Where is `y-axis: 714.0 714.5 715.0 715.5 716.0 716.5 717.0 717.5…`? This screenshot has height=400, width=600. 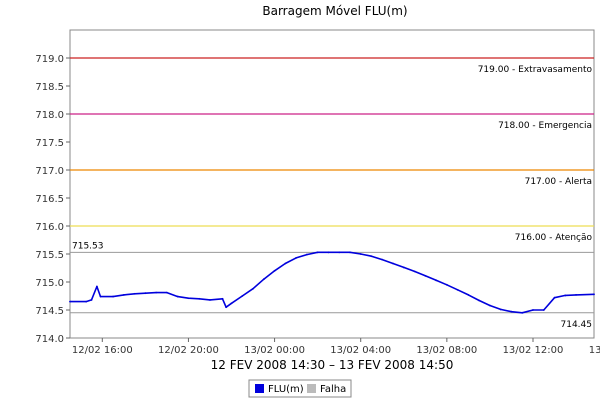
y-axis: 714.0 714.5 715.0 715.5 716.0 716.5 717.0 717.5… is located at coordinates (52, 199).